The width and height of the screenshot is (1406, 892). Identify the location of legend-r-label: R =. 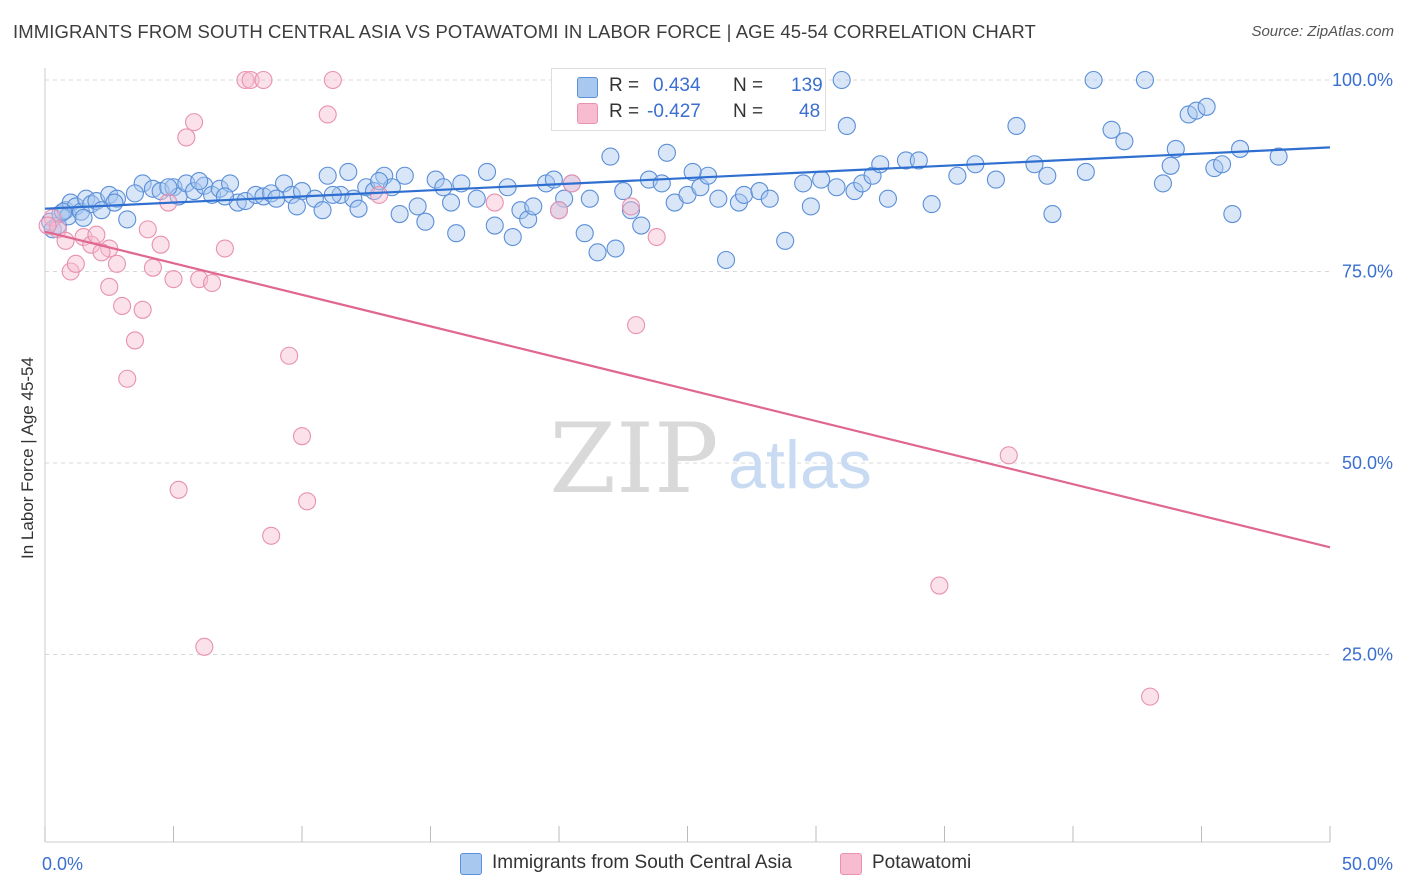
(624, 85).